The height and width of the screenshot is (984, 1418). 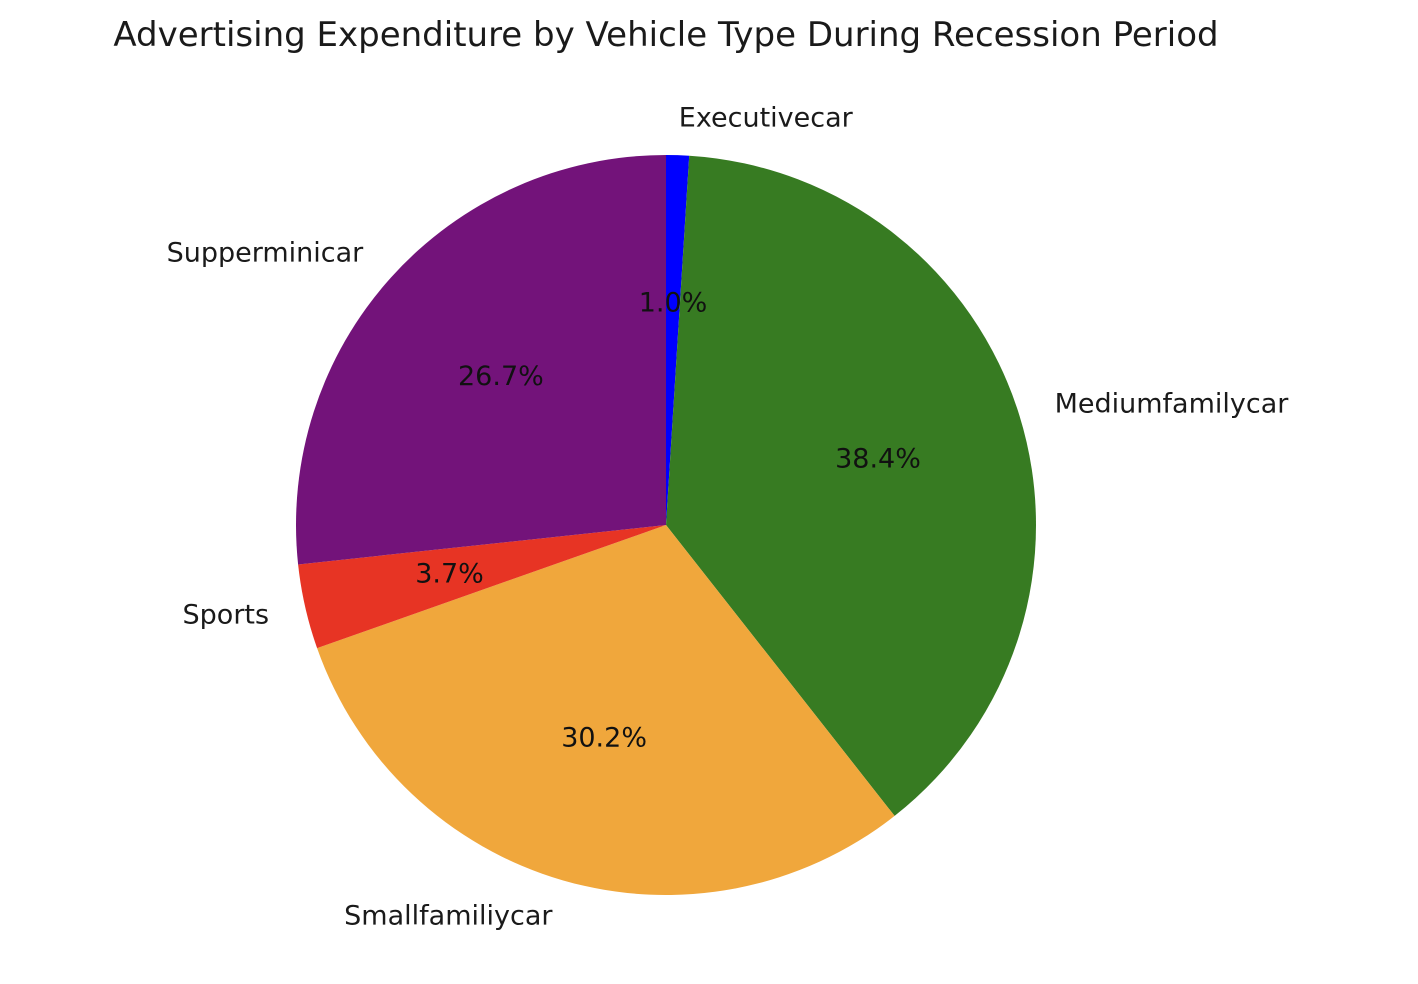 What do you see at coordinates (226, 615) in the screenshot?
I see `slice-label-sports: Sports` at bounding box center [226, 615].